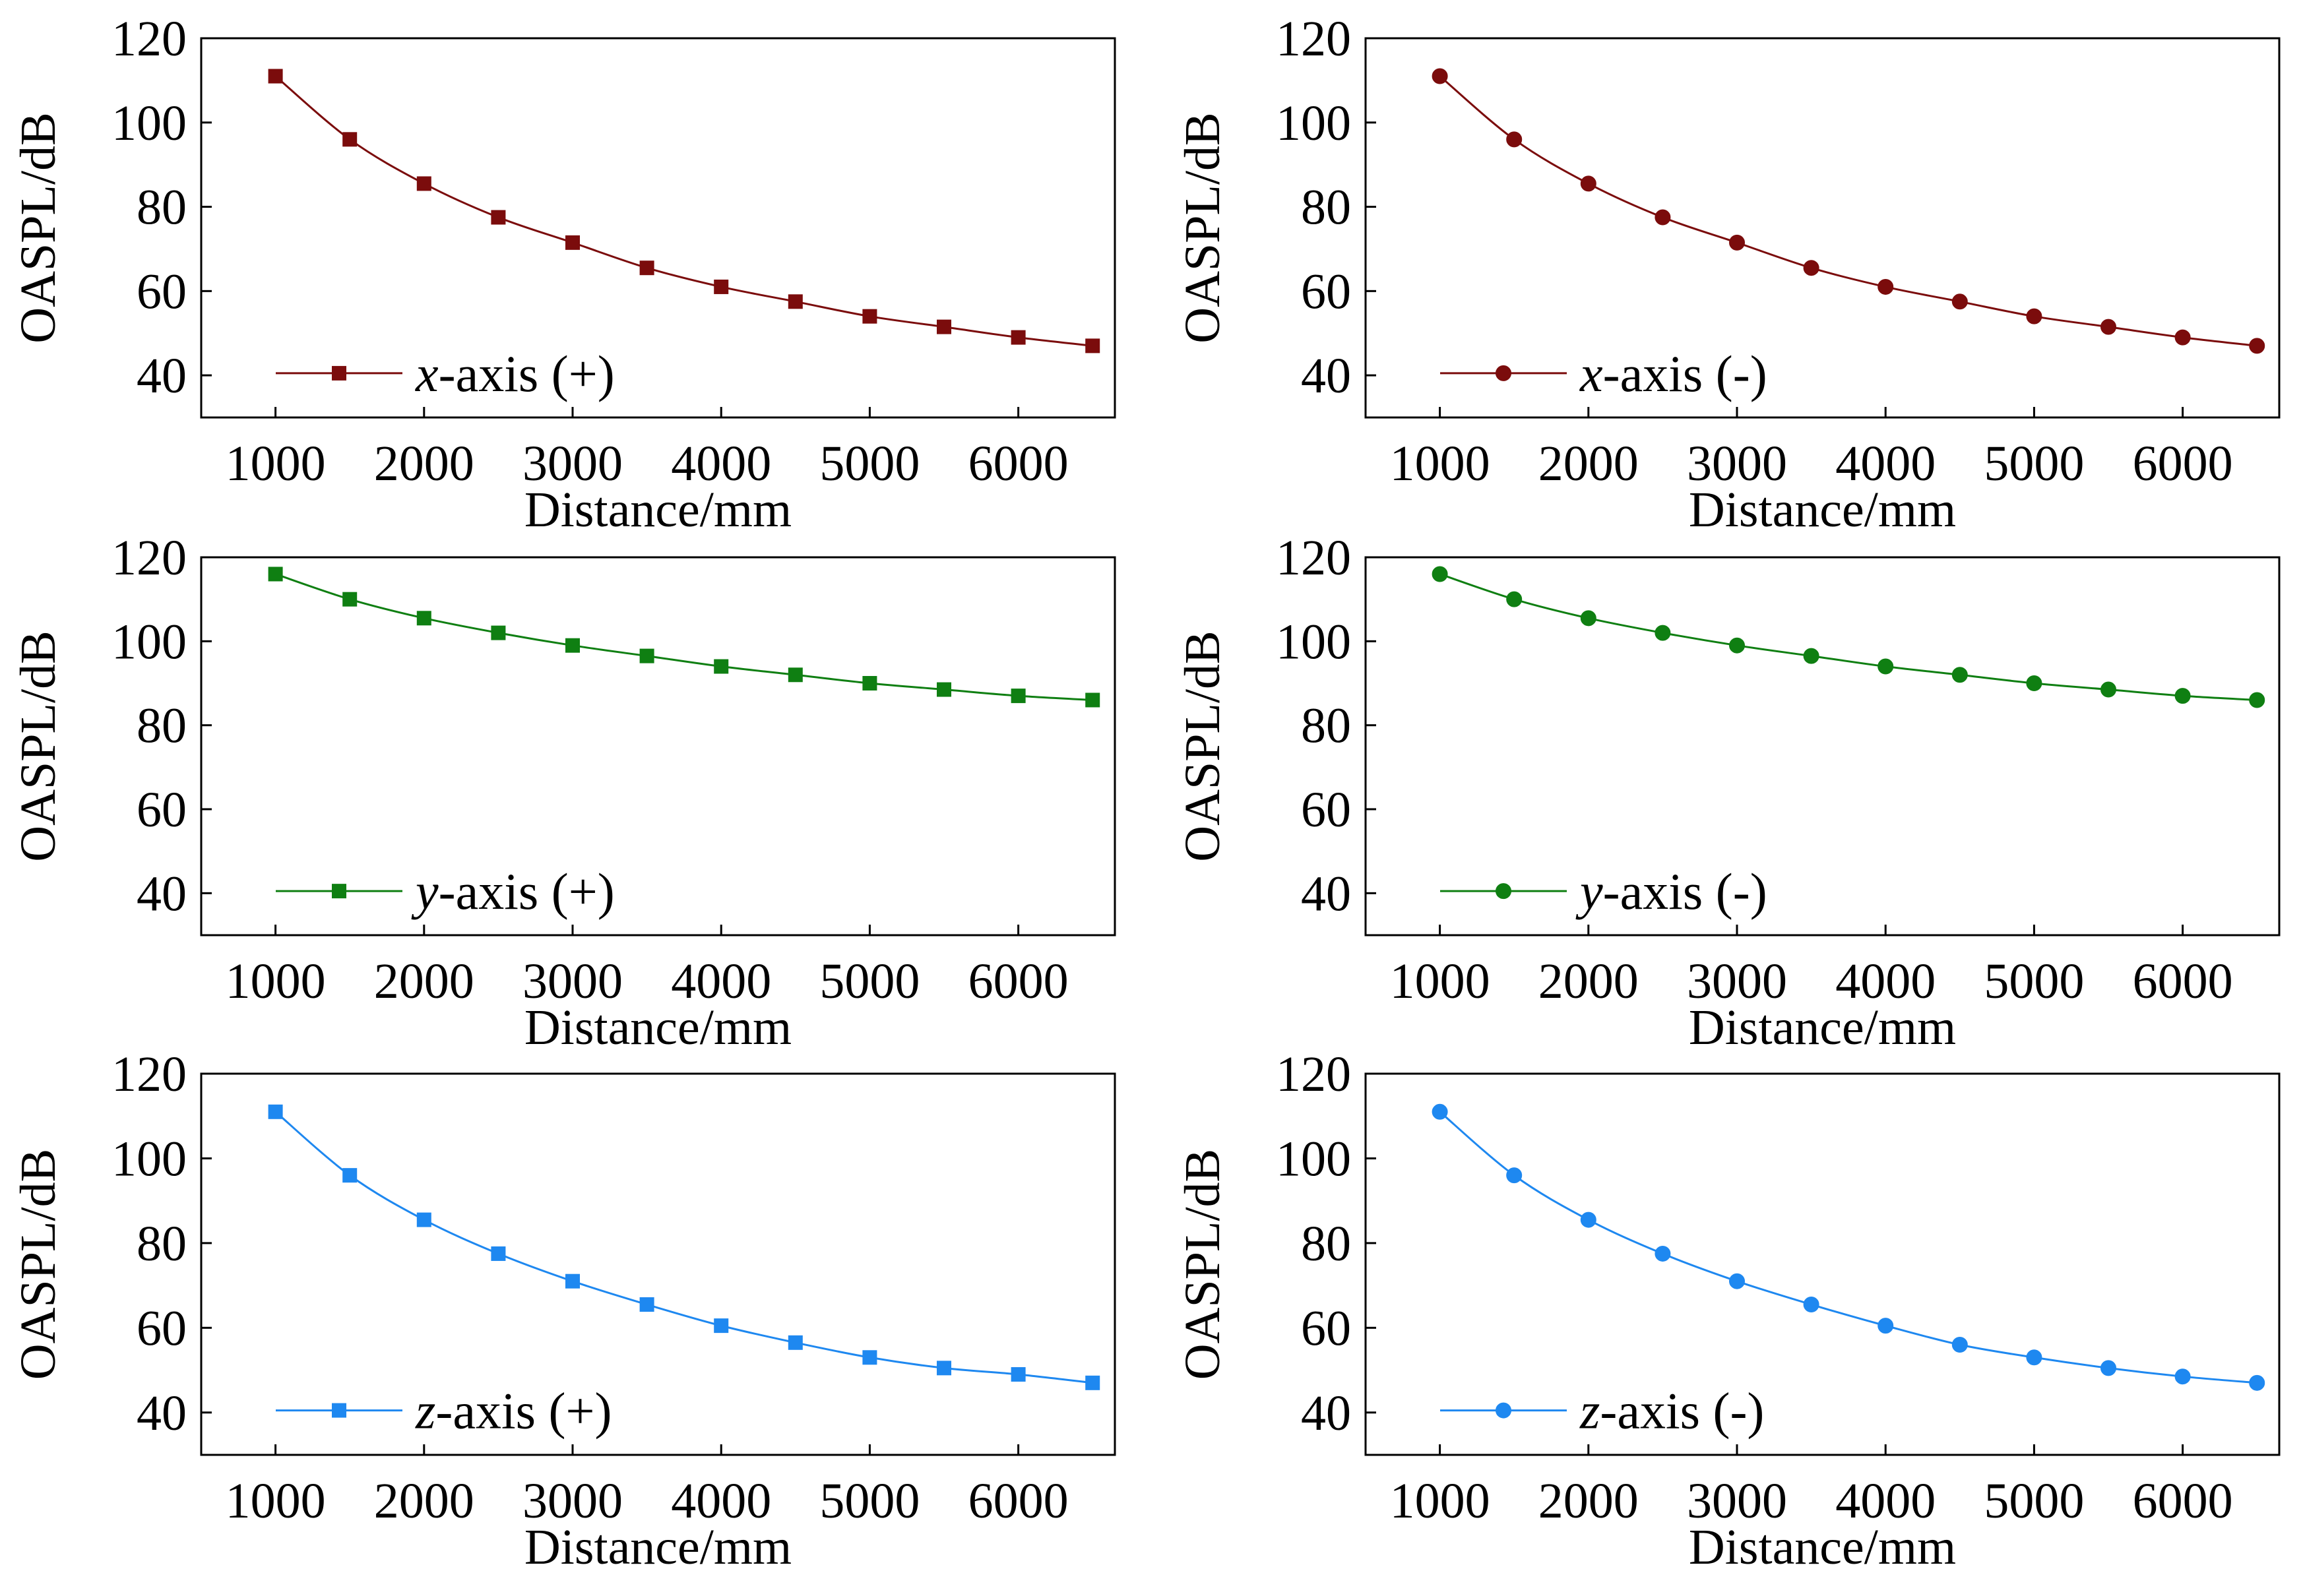 This screenshot has width=2303, height=1596. What do you see at coordinates (1685, 891) in the screenshot?
I see `legend-axis-text: -axis (-)` at bounding box center [1685, 891].